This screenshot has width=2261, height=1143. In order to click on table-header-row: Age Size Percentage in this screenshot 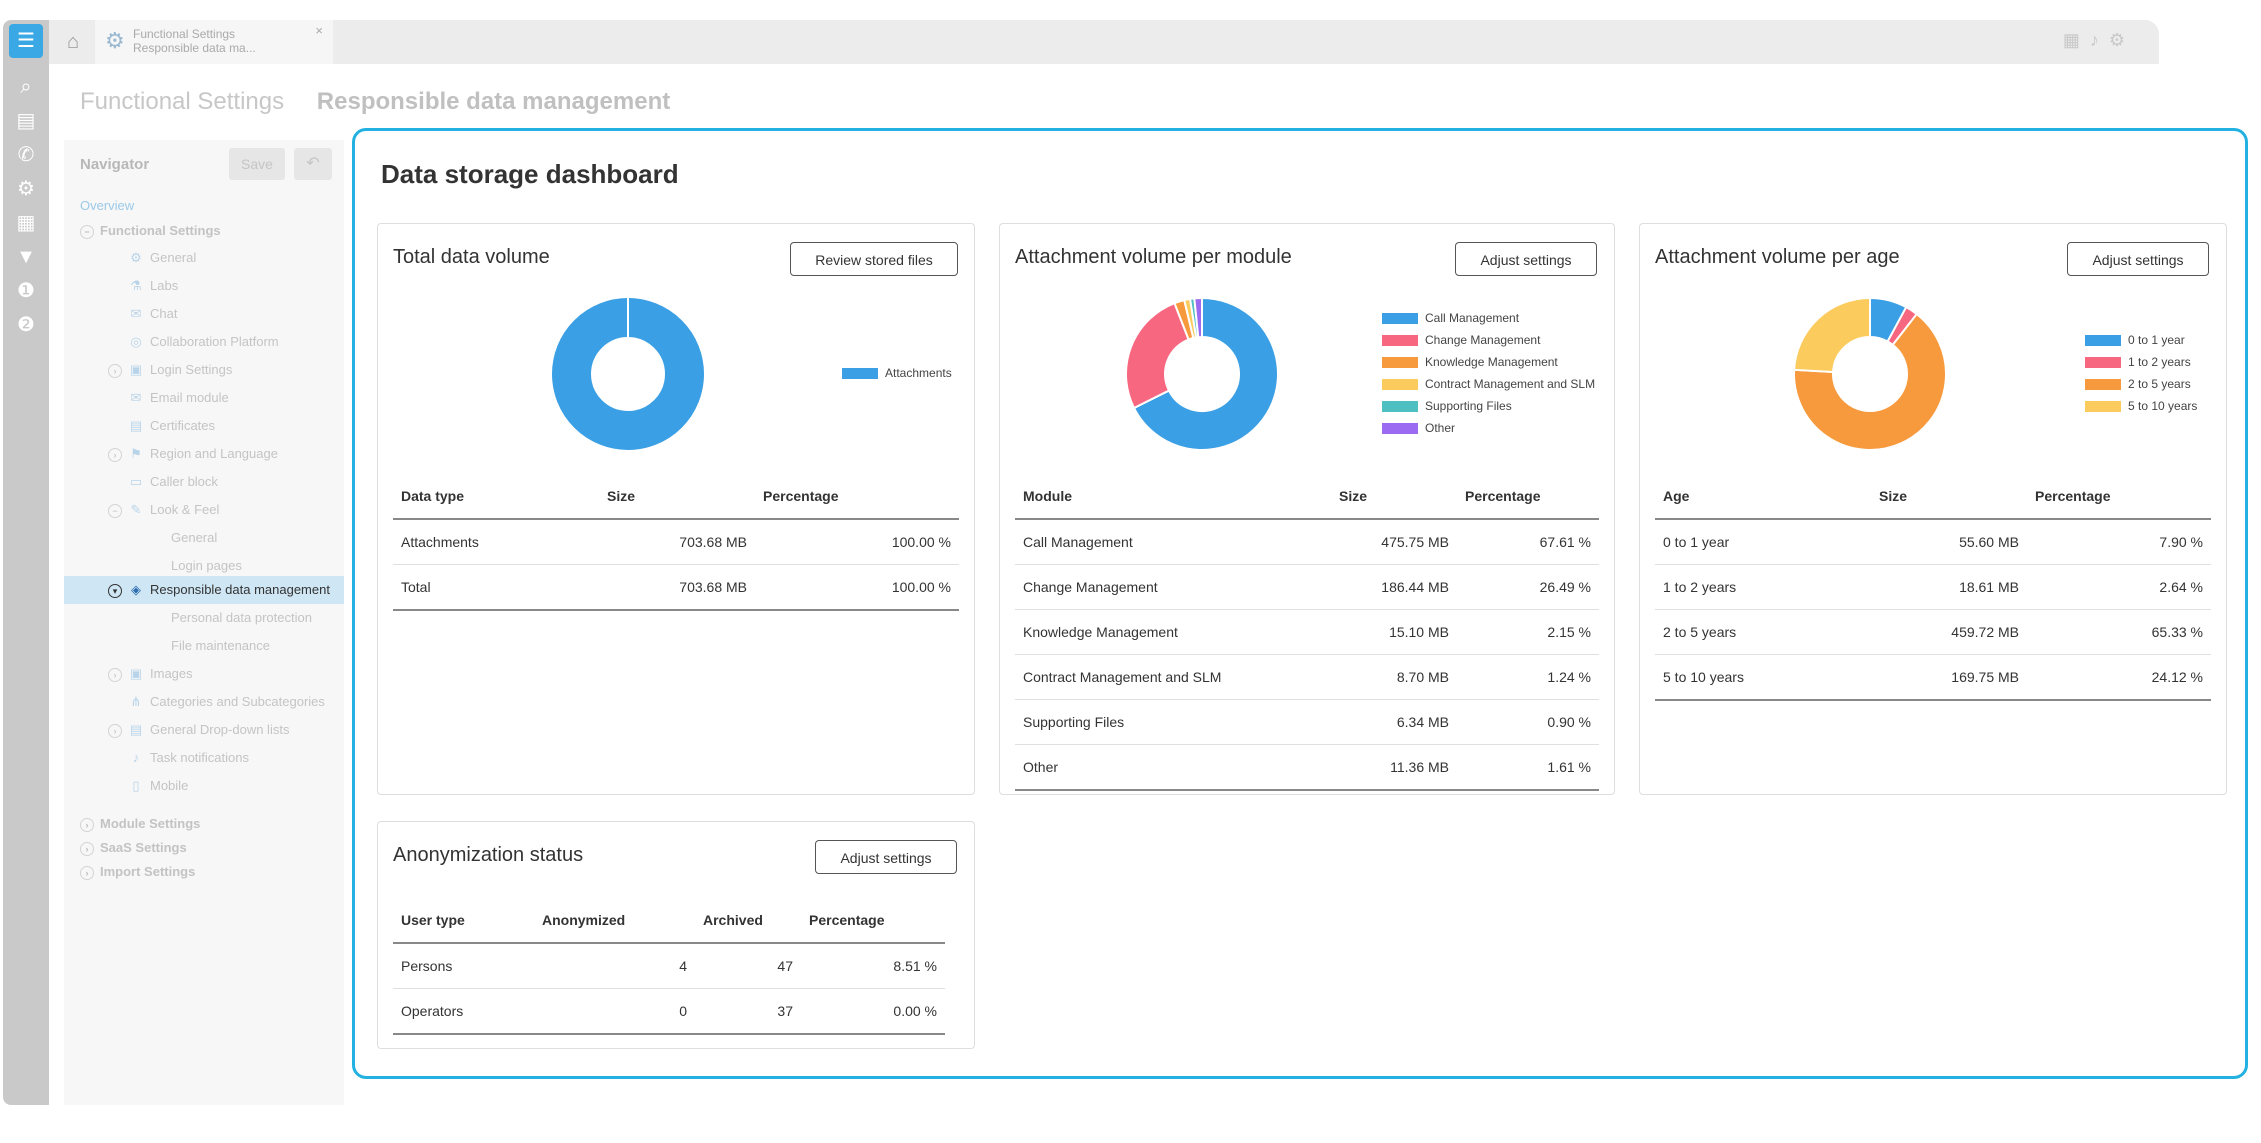, I will do `click(1933, 497)`.